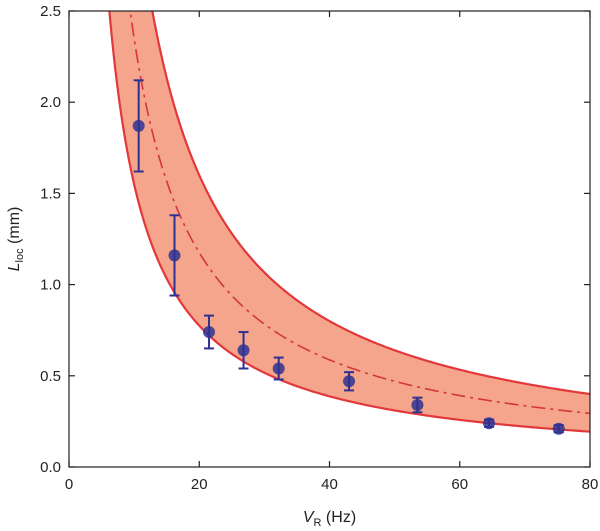 This screenshot has height=531, width=600. I want to click on y-tick-label: 0.5, so click(50, 376).